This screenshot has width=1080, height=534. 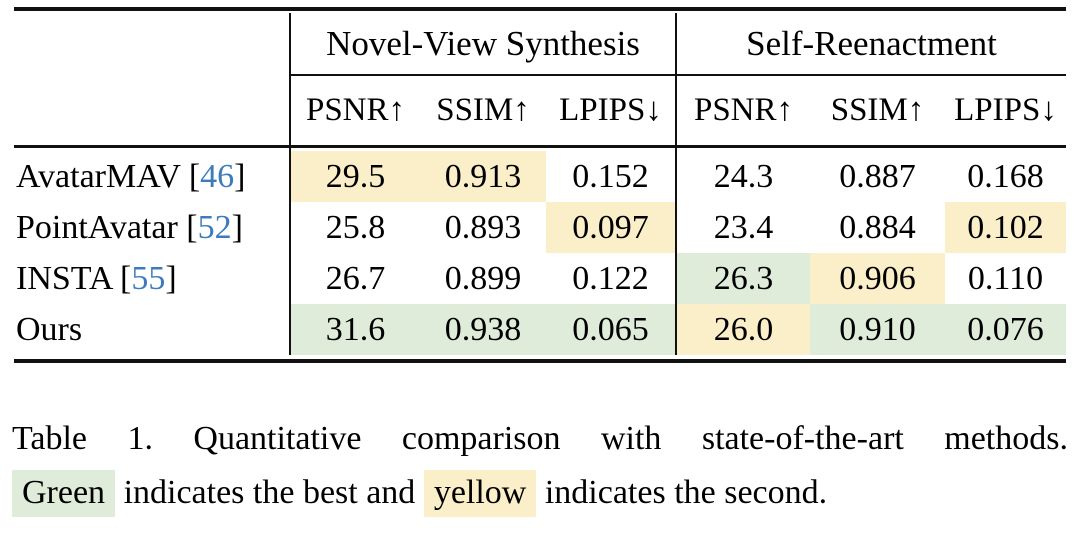 I want to click on metric-value-cell: 0.102, so click(x=1006, y=227).